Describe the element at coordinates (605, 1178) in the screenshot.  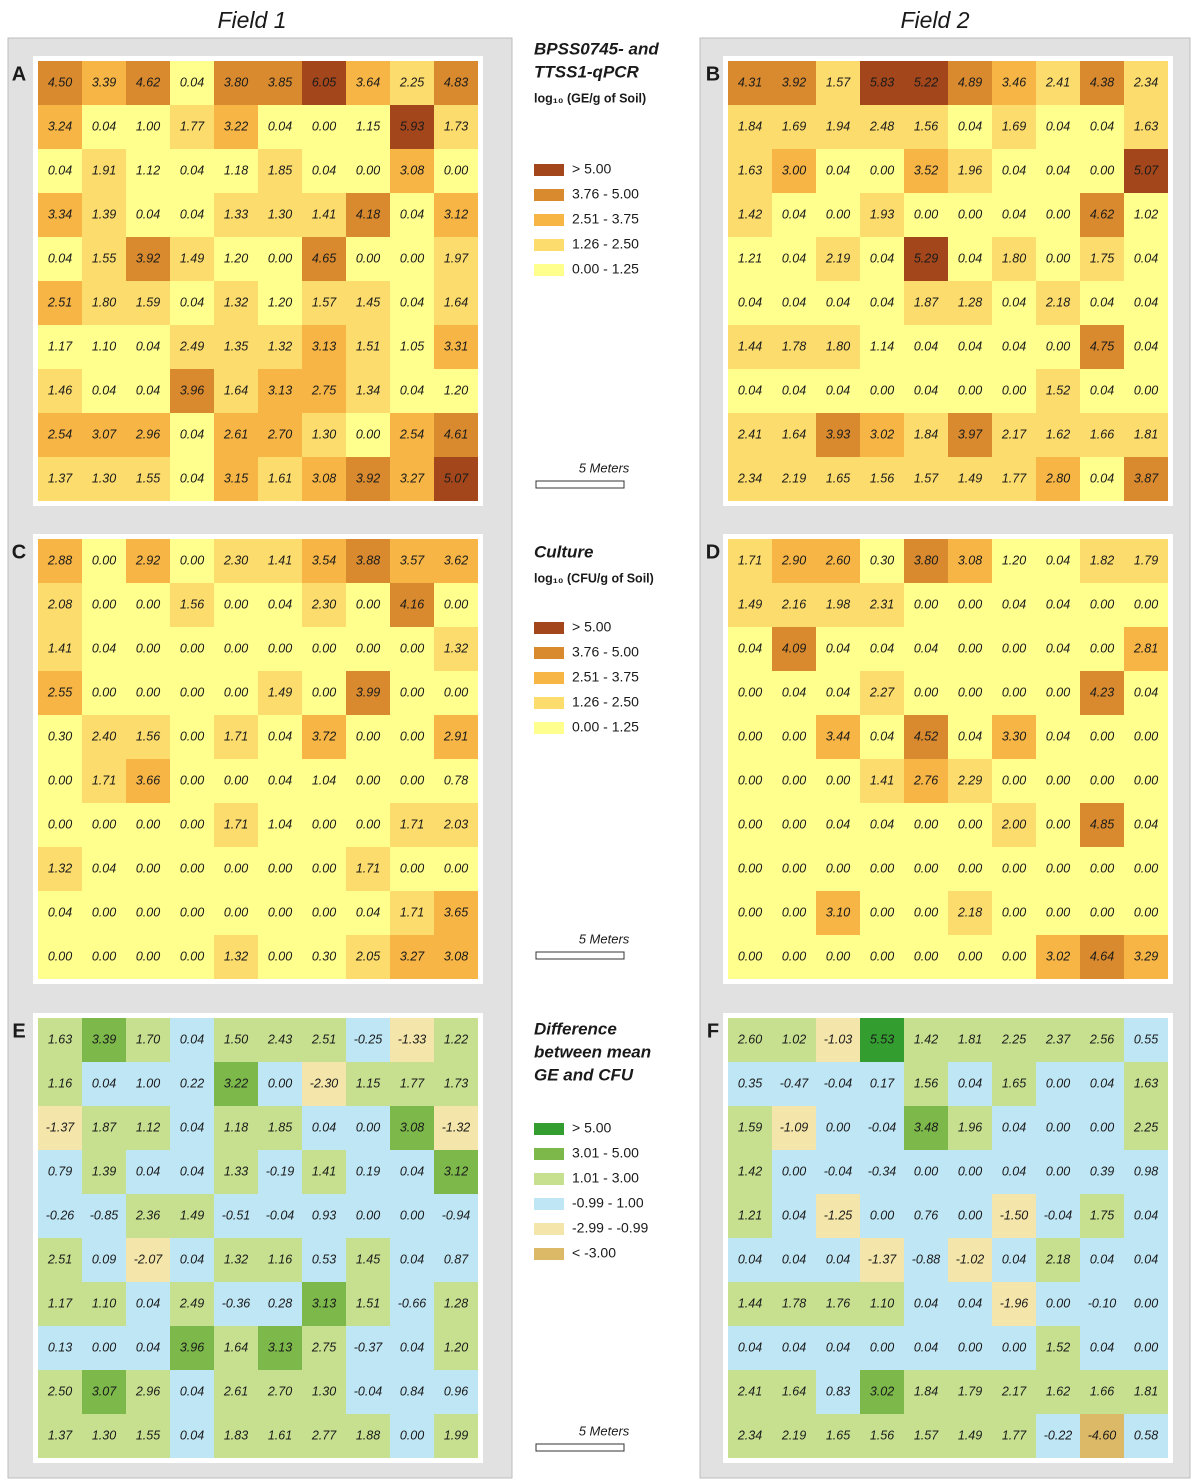
I see `legend-label: 1.01 - 3.00` at that location.